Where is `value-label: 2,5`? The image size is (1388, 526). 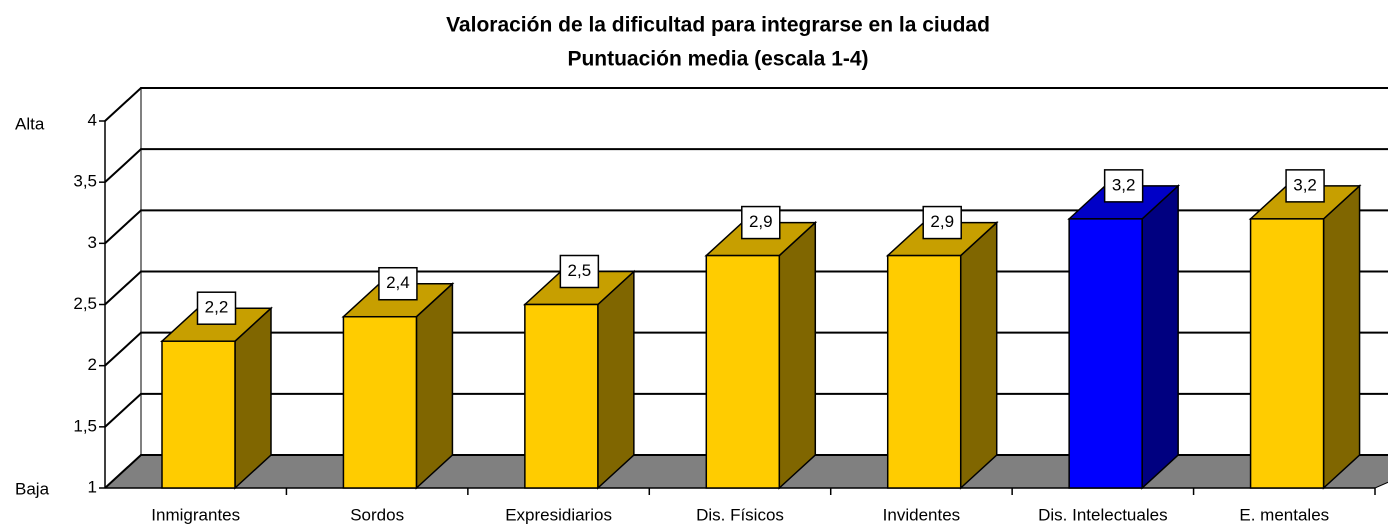 value-label: 2,5 is located at coordinates (580, 270).